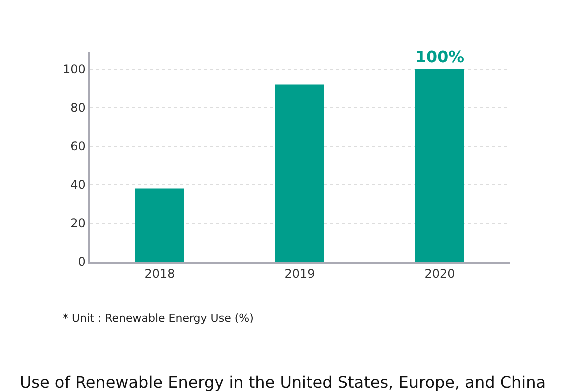 This screenshot has width=566, height=392. I want to click on y-tick-label: 0, so click(82, 262).